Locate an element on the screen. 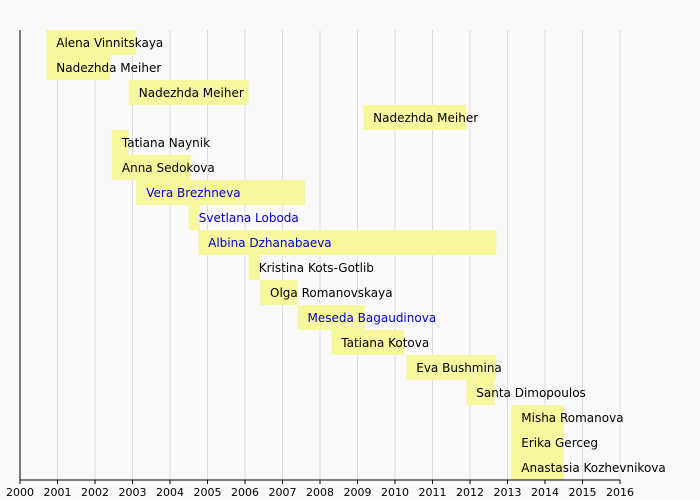 The image size is (700, 500). bar-label: Santa Dimopoulos is located at coordinates (531, 393).